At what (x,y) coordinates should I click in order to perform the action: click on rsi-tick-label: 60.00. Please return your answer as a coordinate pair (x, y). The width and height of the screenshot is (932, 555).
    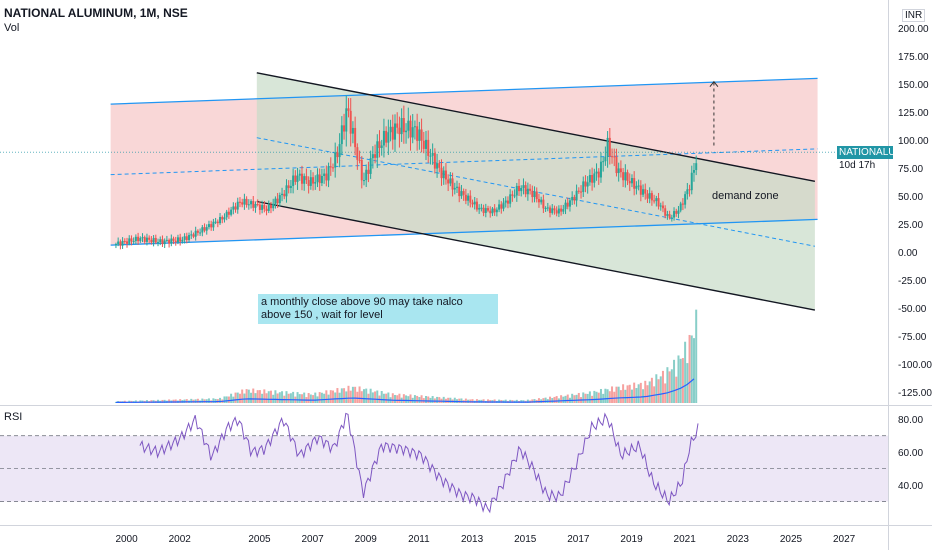
    Looking at the image, I should click on (910, 453).